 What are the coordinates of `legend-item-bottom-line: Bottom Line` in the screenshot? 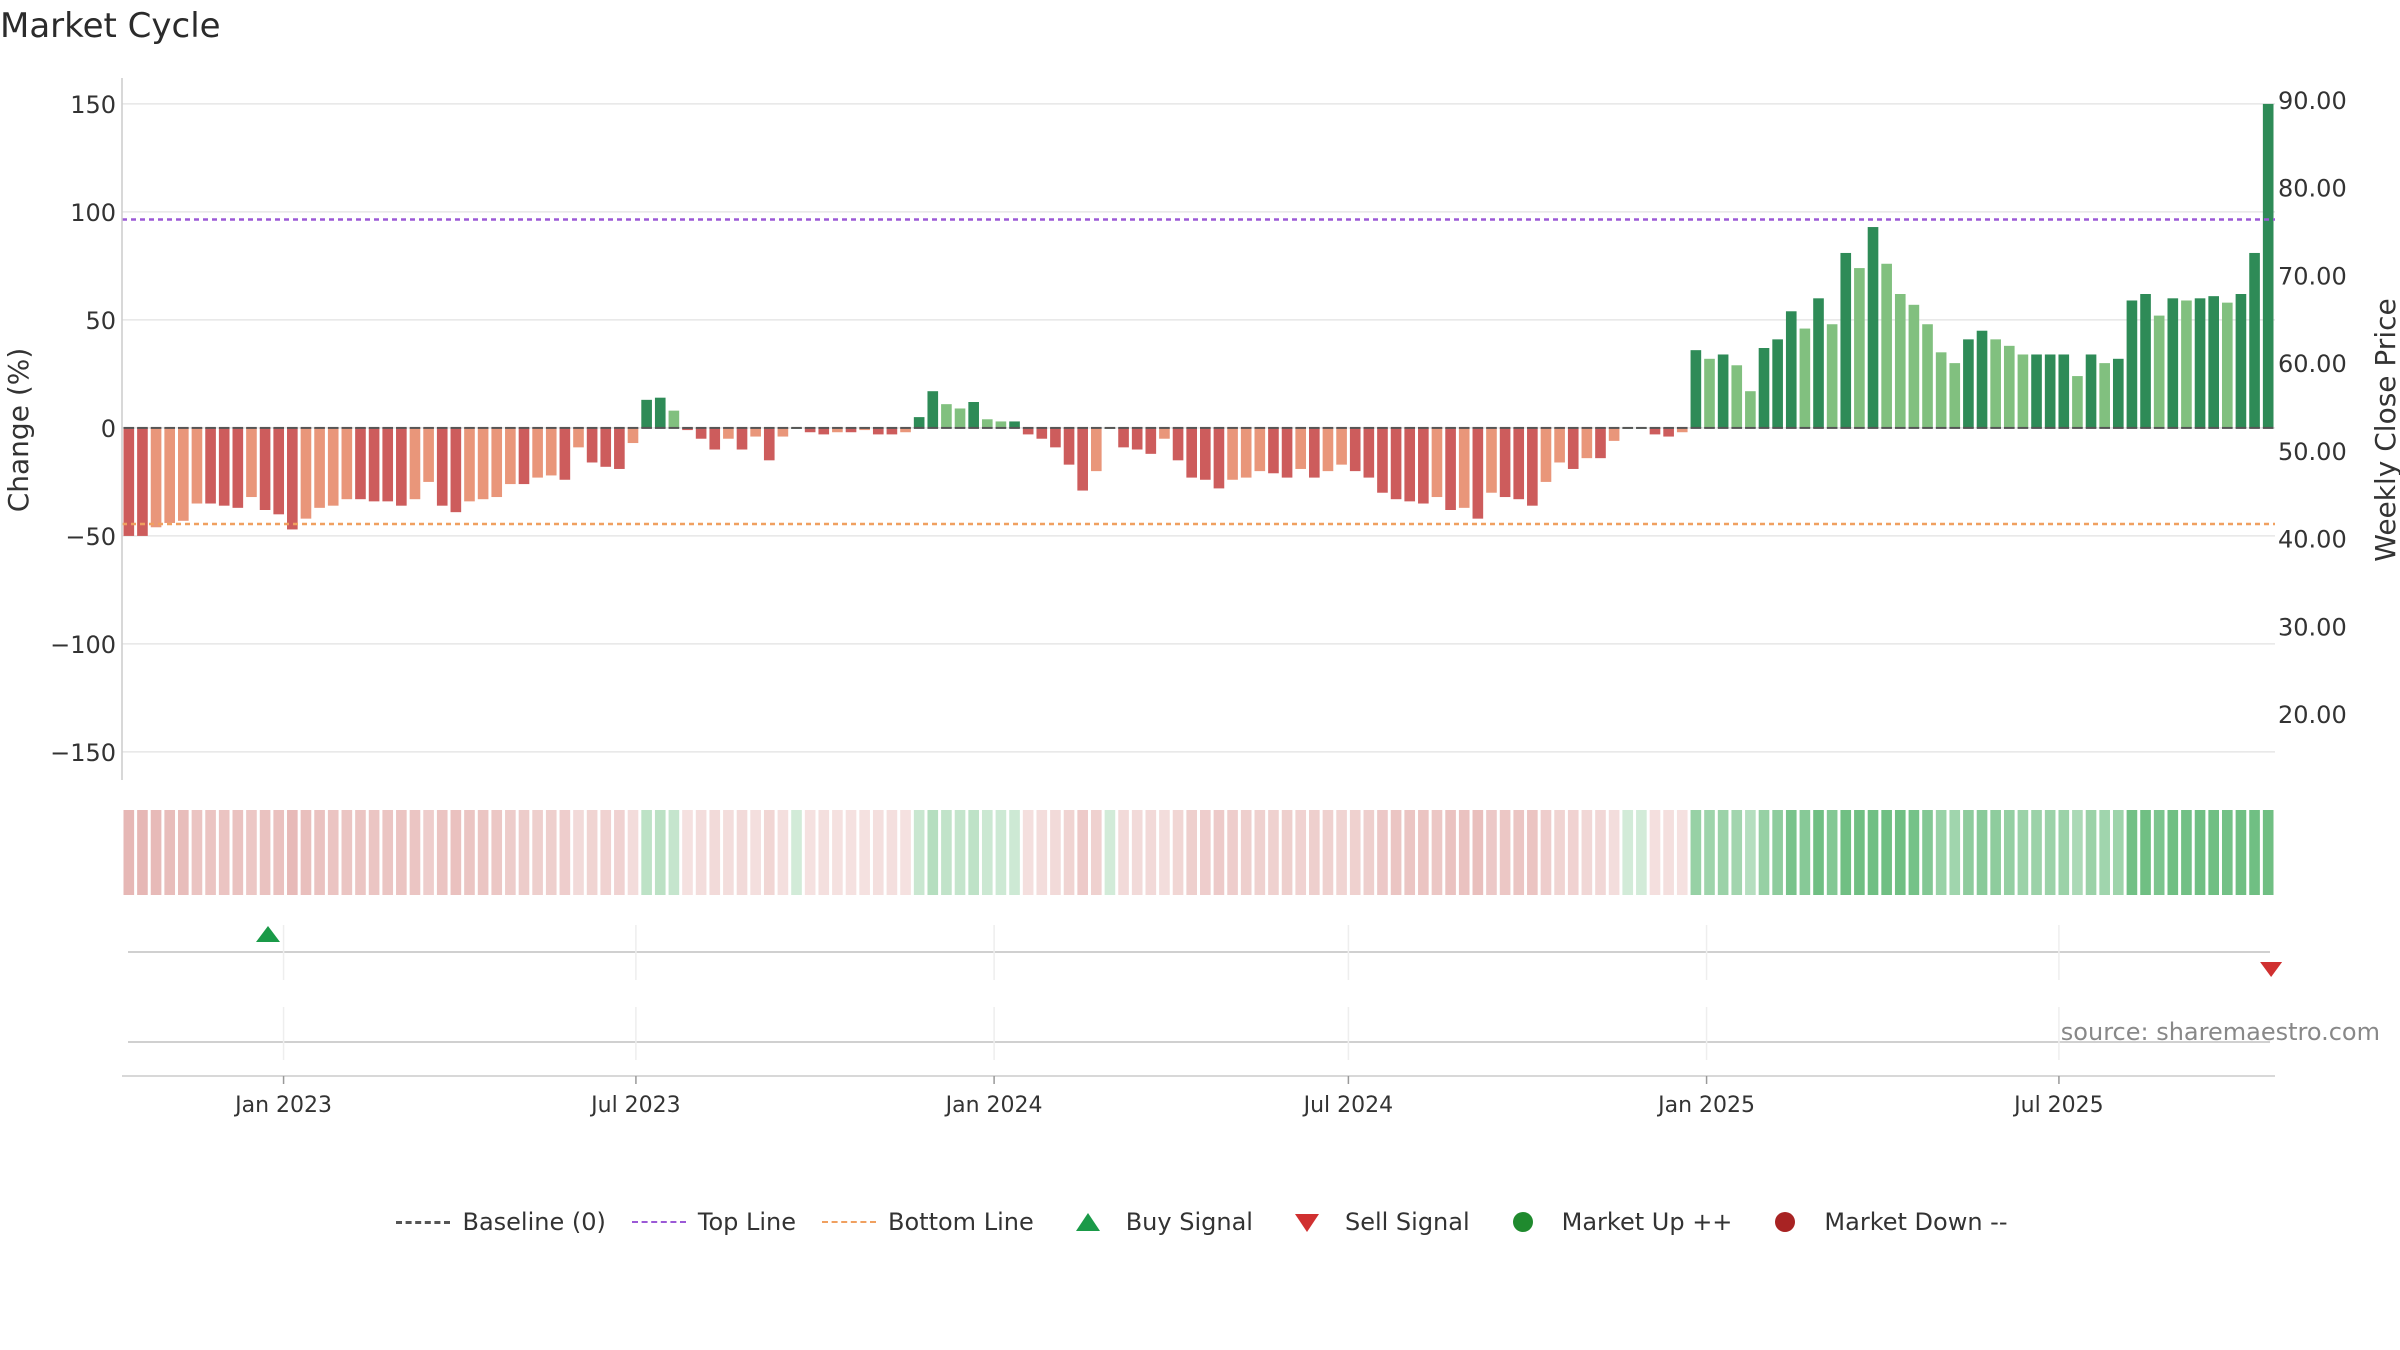 It's located at (926, 1222).